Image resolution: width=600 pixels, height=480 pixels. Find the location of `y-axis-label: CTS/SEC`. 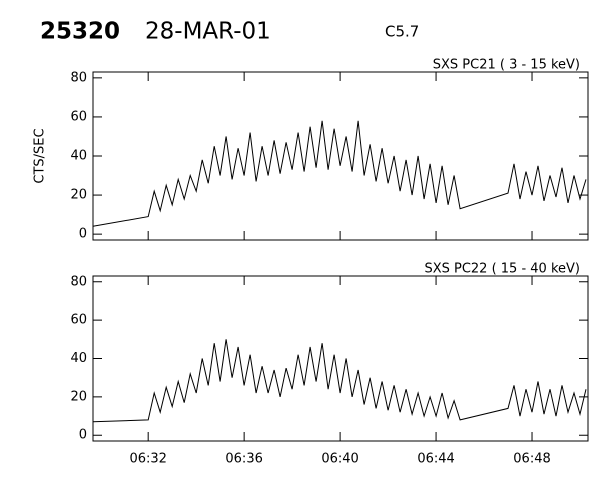

y-axis-label: CTS/SEC is located at coordinates (40, 155).